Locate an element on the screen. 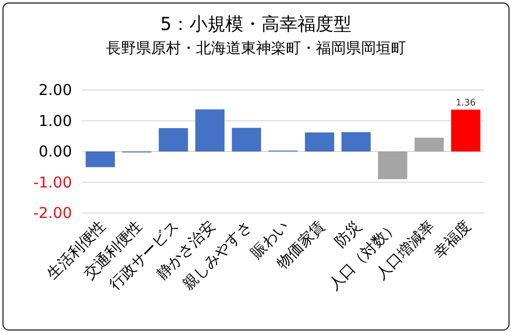  y-tick-label: -1.00 is located at coordinates (52, 182).